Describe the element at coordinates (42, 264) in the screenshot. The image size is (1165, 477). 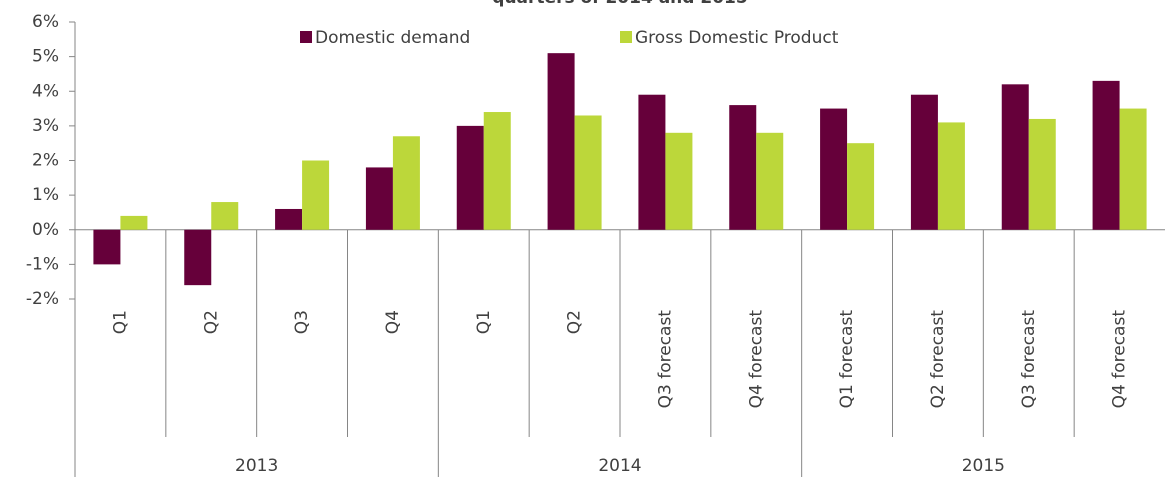
I see `y-tick-label: -1%` at that location.